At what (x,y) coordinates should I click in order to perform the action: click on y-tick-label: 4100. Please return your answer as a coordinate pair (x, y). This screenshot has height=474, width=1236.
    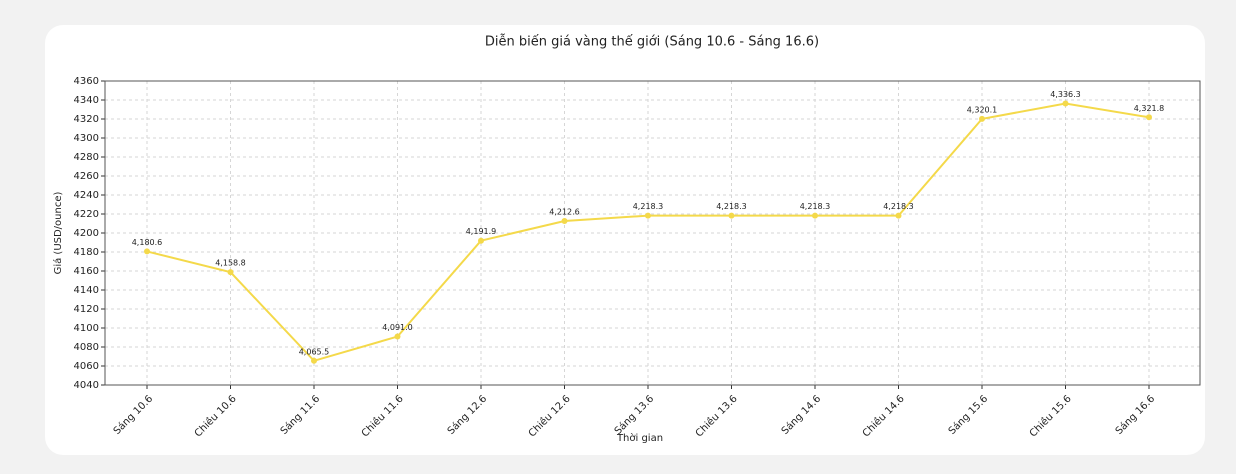
    Looking at the image, I should click on (86, 328).